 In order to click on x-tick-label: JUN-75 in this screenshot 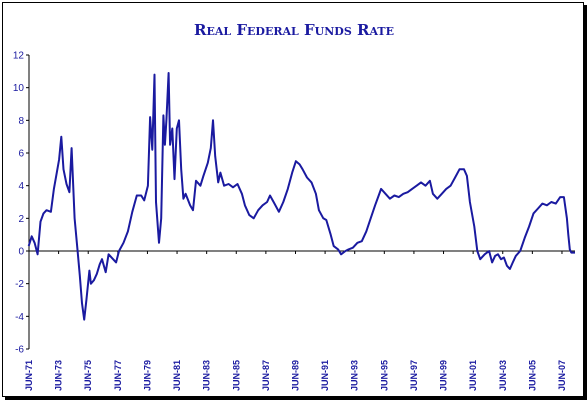, I will do `click(88, 375)`.